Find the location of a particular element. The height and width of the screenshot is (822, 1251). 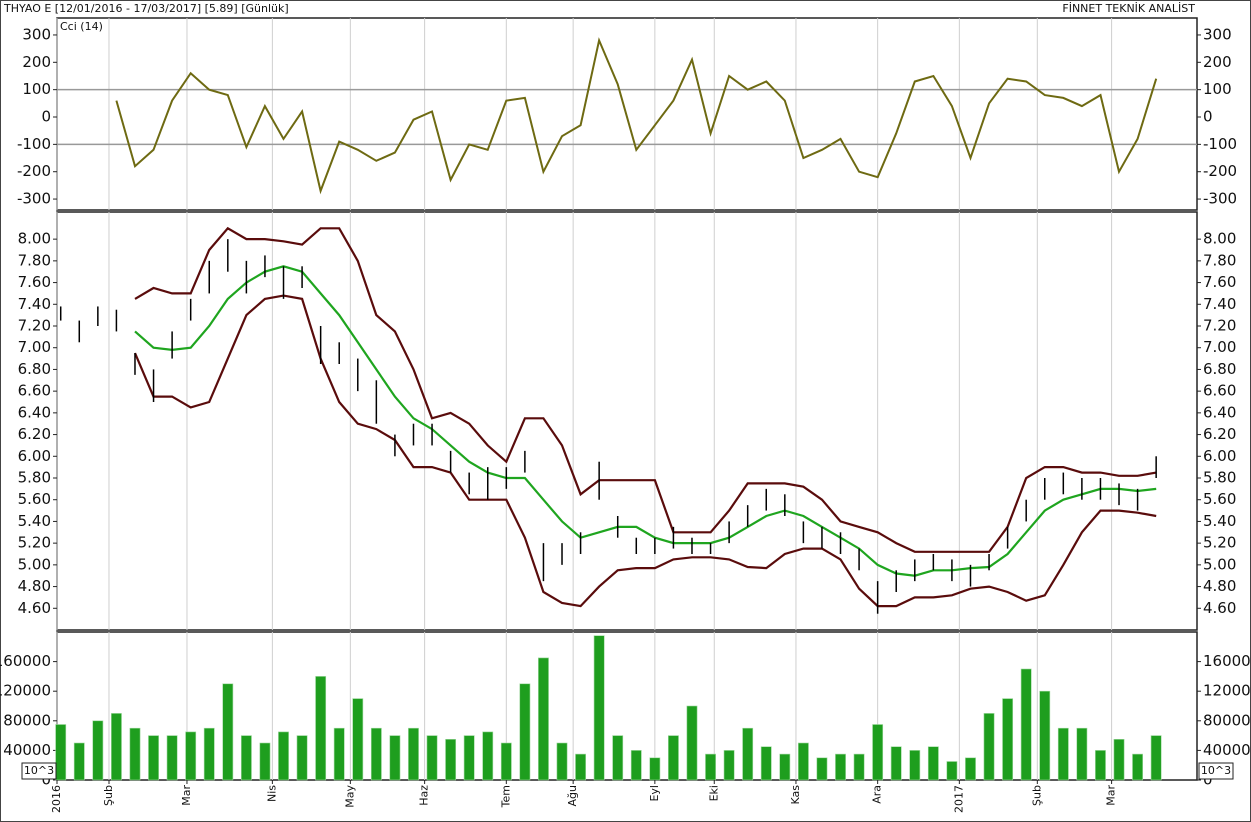

y-tick-label: 8.00 is located at coordinates (34, 239).